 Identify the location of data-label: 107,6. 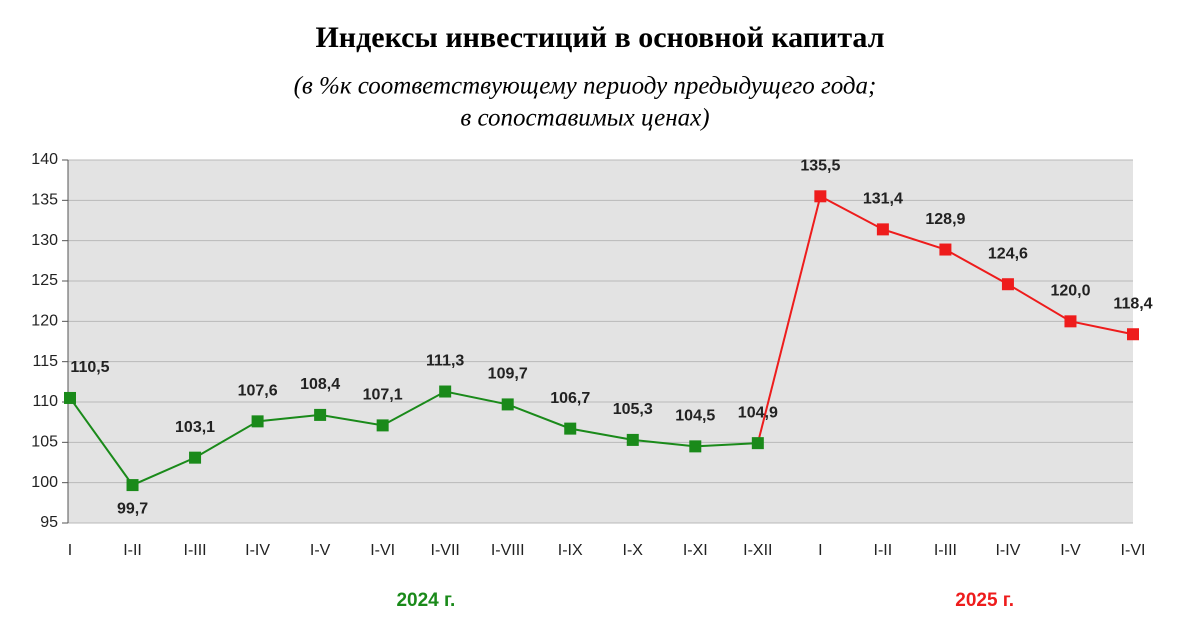
(258, 391).